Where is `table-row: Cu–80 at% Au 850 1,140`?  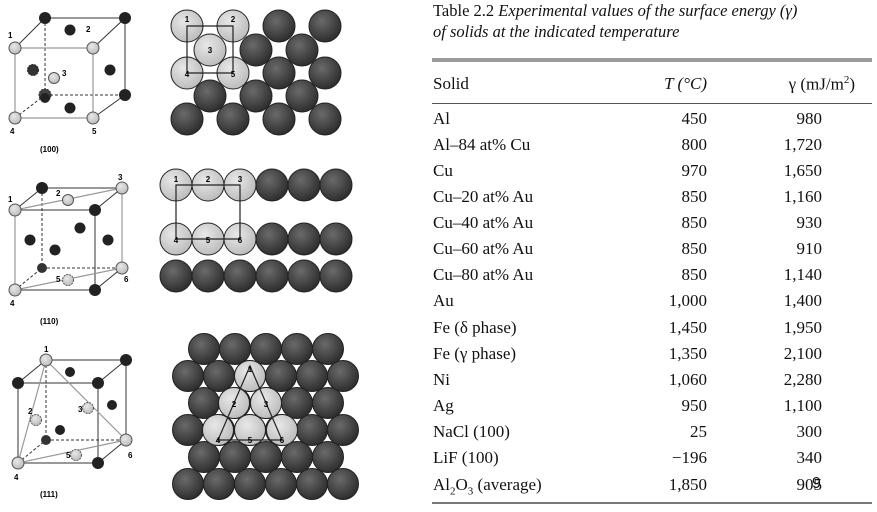
table-row: Cu–80 at% Au 850 1,140 is located at coordinates (648, 278).